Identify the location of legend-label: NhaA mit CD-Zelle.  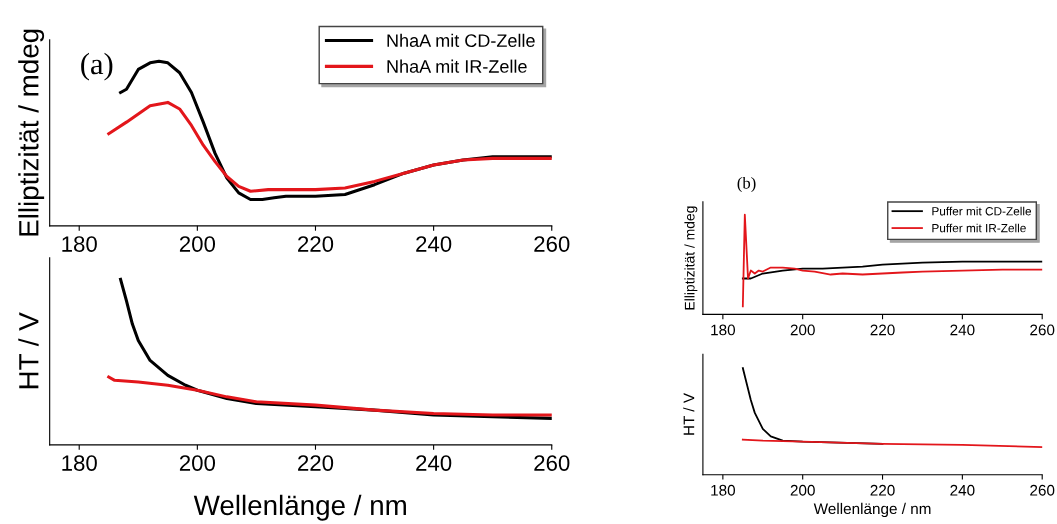
(461, 40).